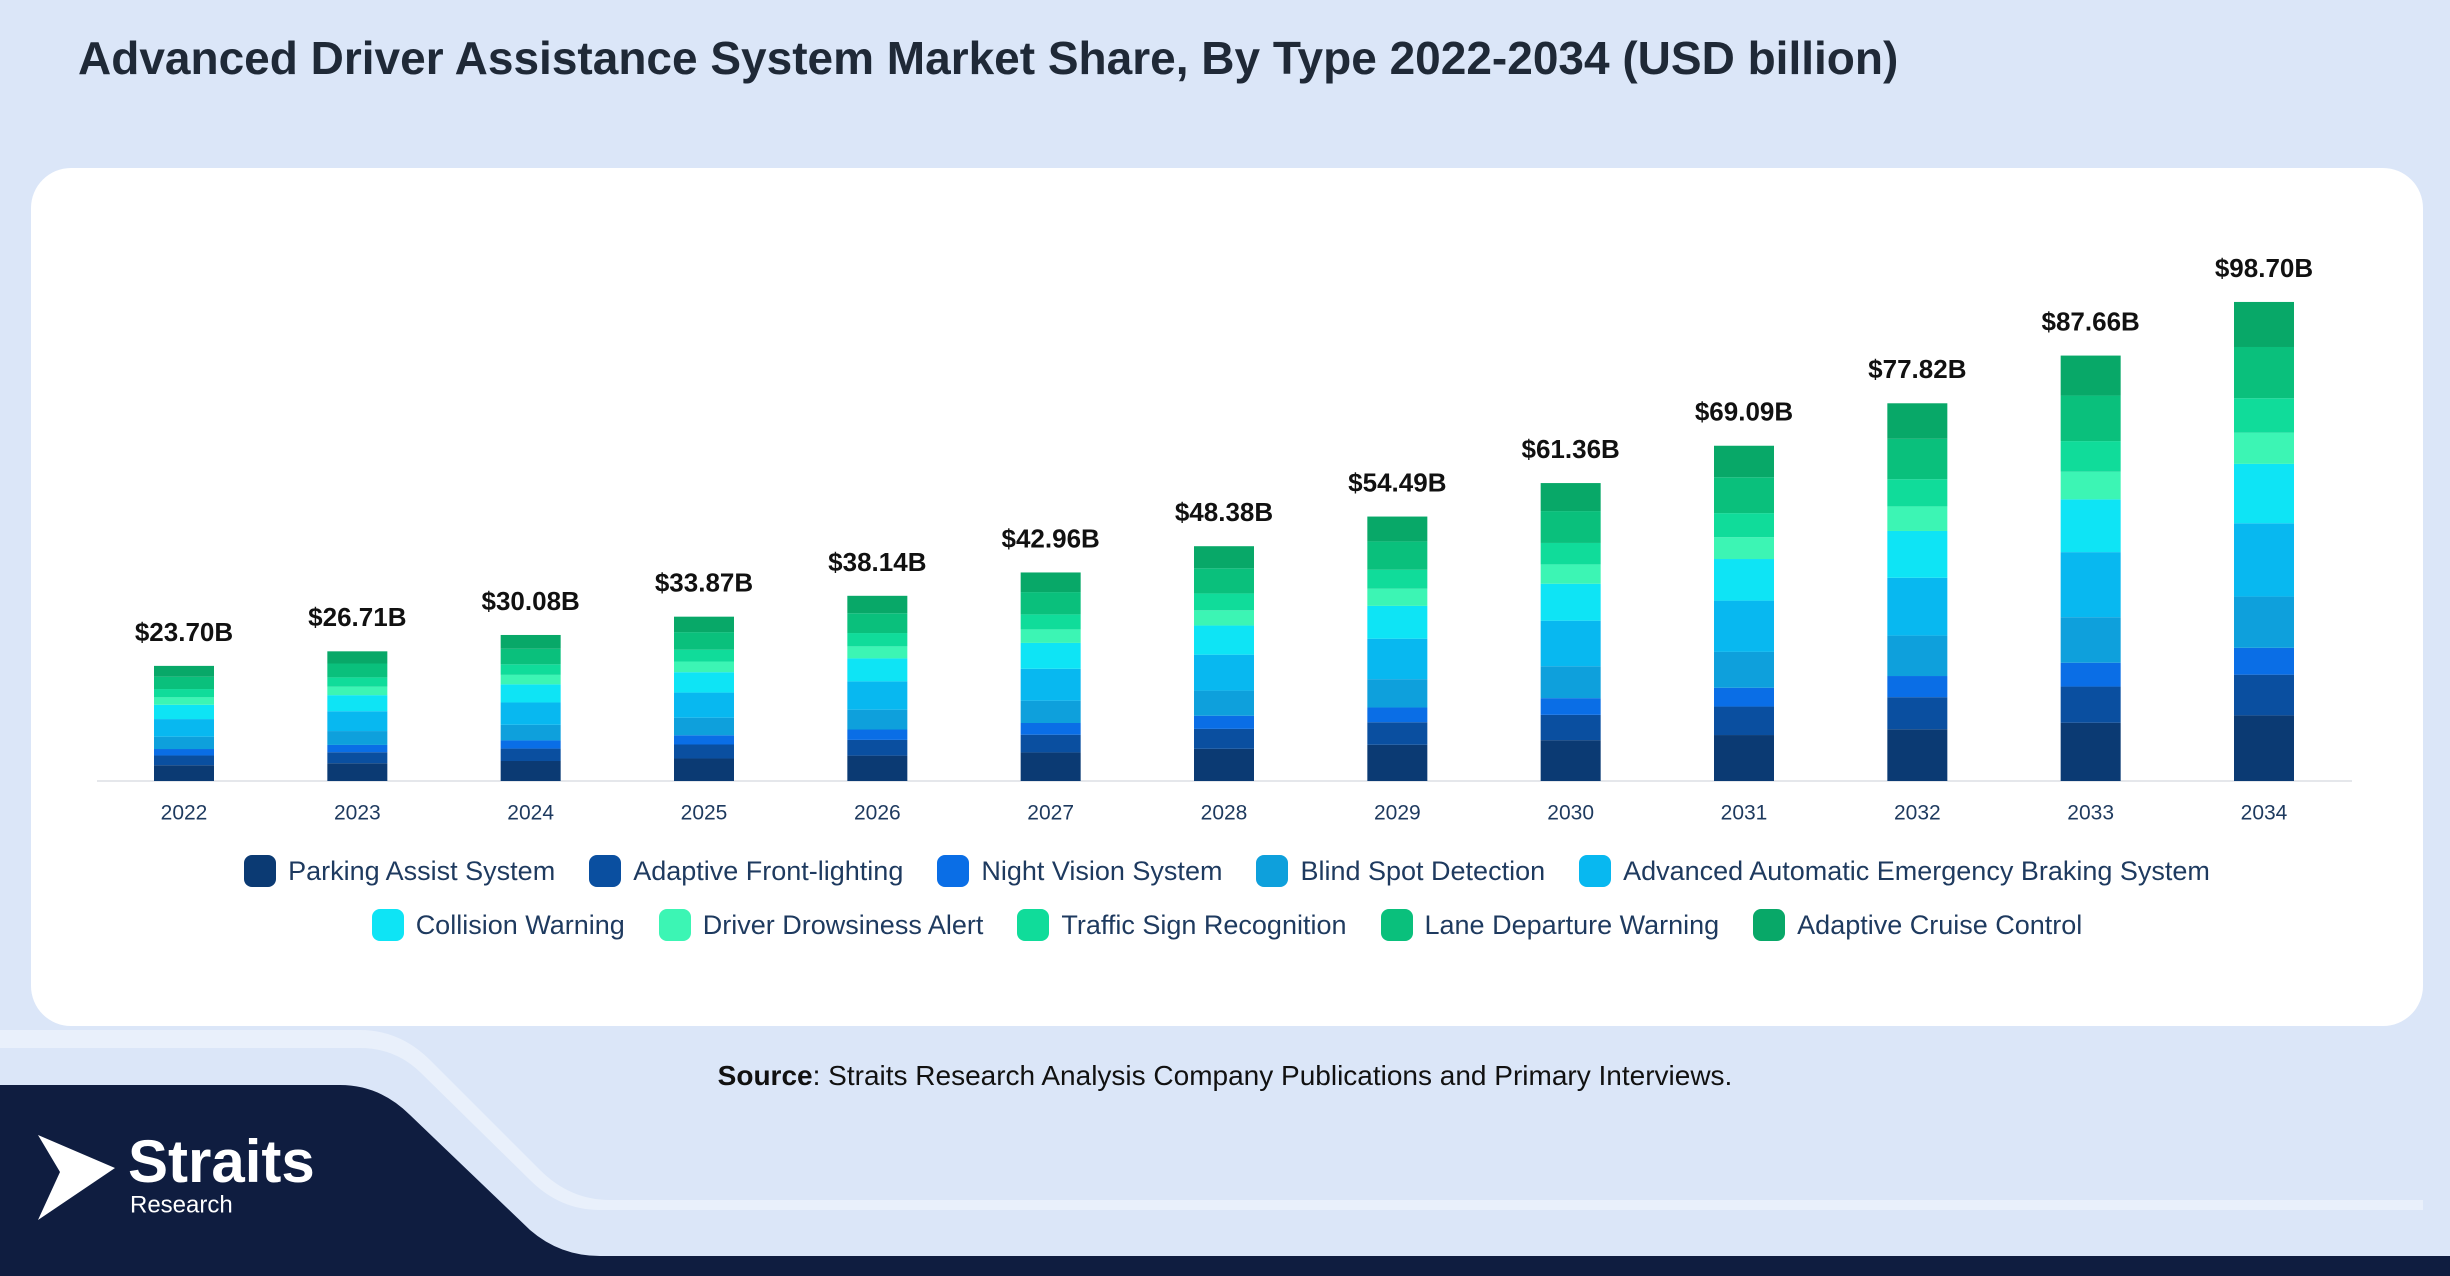 The width and height of the screenshot is (2450, 1276). Describe the element at coordinates (746, 871) in the screenshot. I see `legend-item: Adaptive Front-lighting` at that location.